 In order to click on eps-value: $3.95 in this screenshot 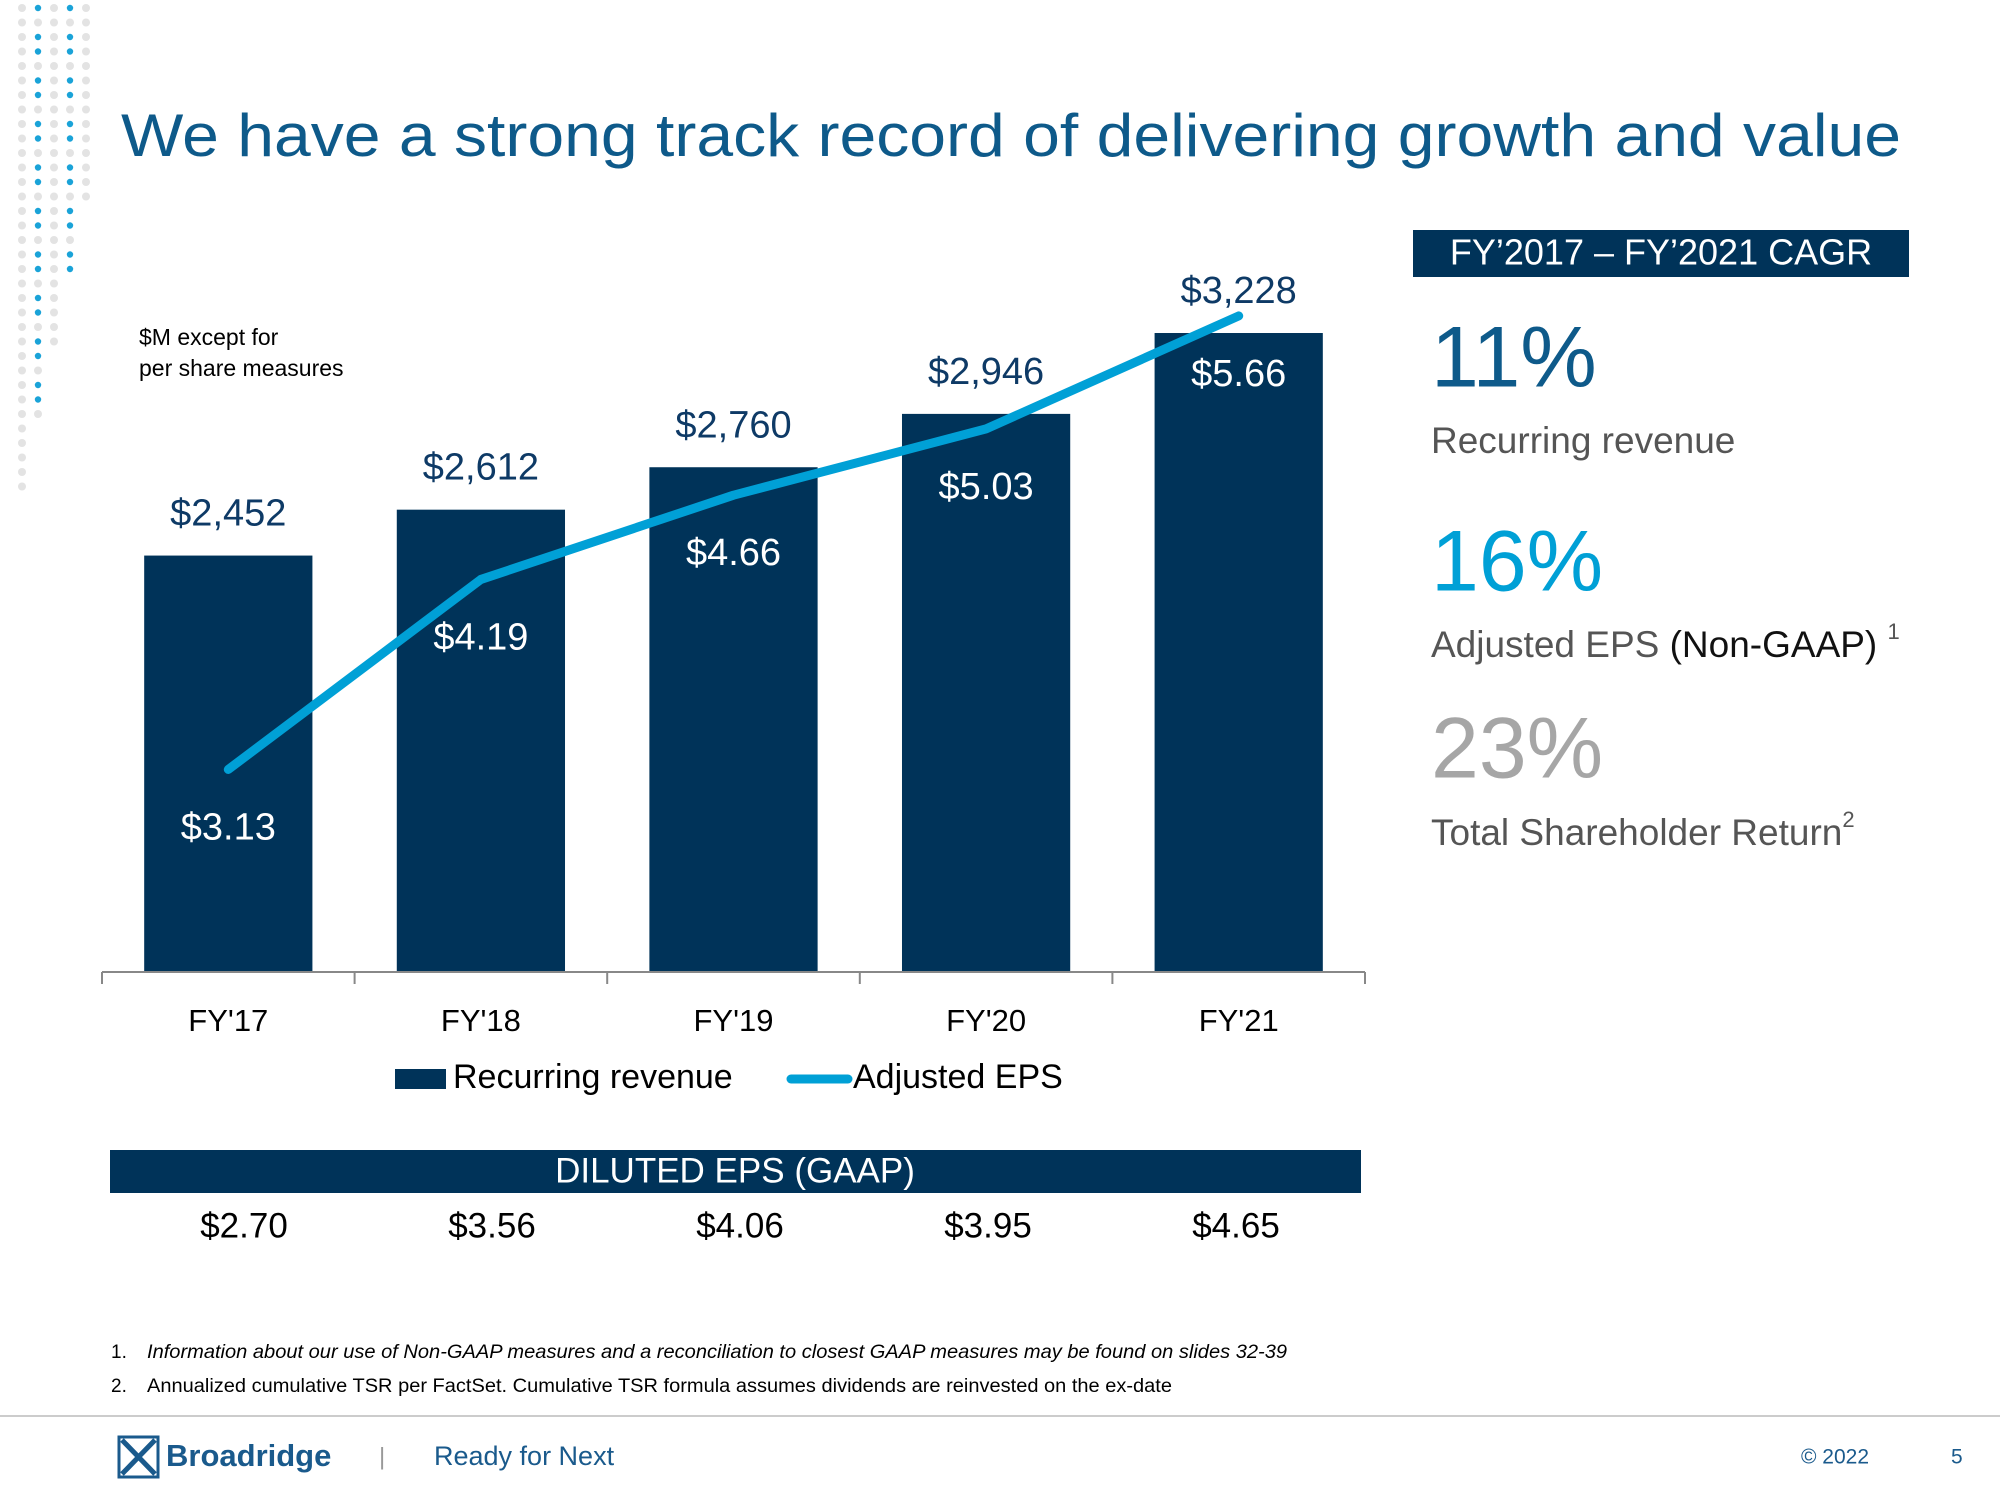, I will do `click(988, 1225)`.